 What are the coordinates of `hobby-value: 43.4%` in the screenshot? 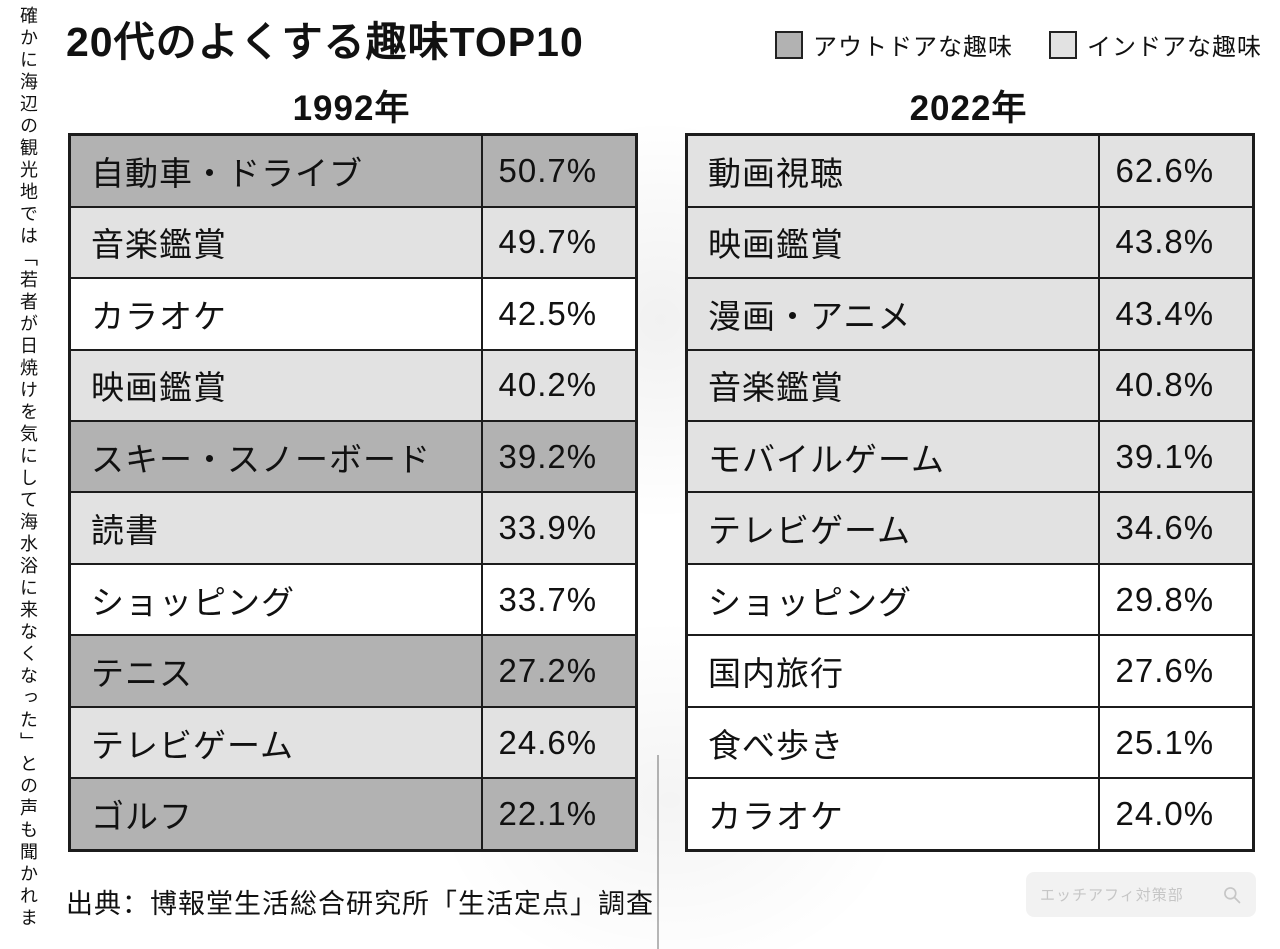 It's located at (1176, 314).